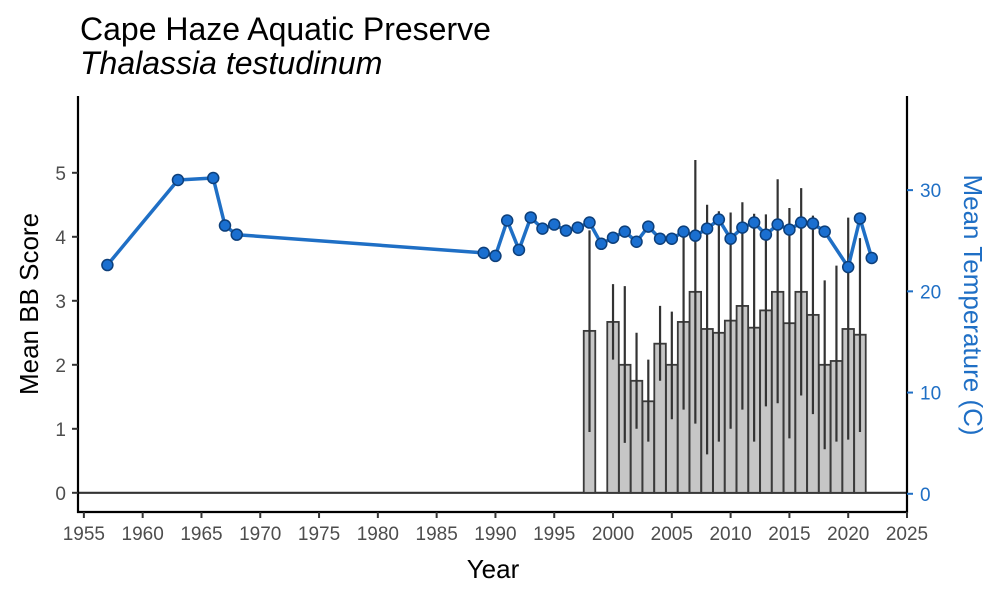 This screenshot has width=1000, height=605. Describe the element at coordinates (554, 534) in the screenshot. I see `x-tick-label: 1995` at that location.